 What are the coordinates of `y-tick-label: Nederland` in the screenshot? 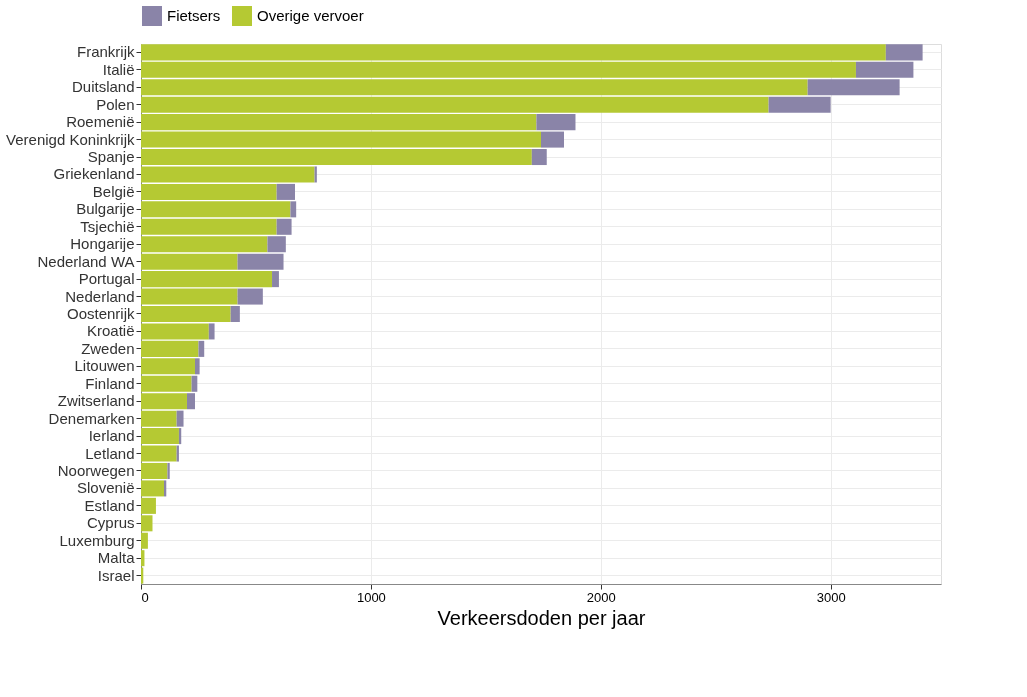 It's located at (100, 296).